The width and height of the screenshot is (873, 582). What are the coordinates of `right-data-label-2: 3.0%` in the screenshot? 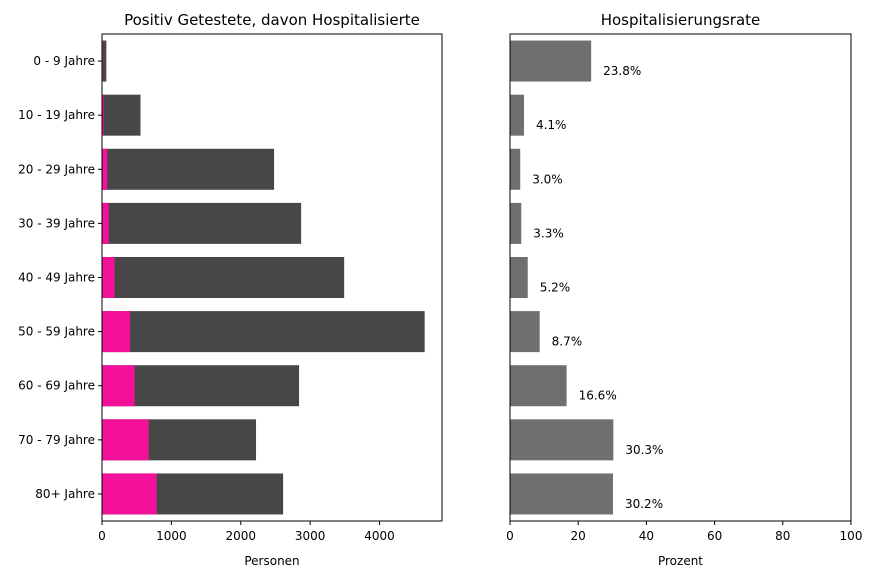 It's located at (547, 179).